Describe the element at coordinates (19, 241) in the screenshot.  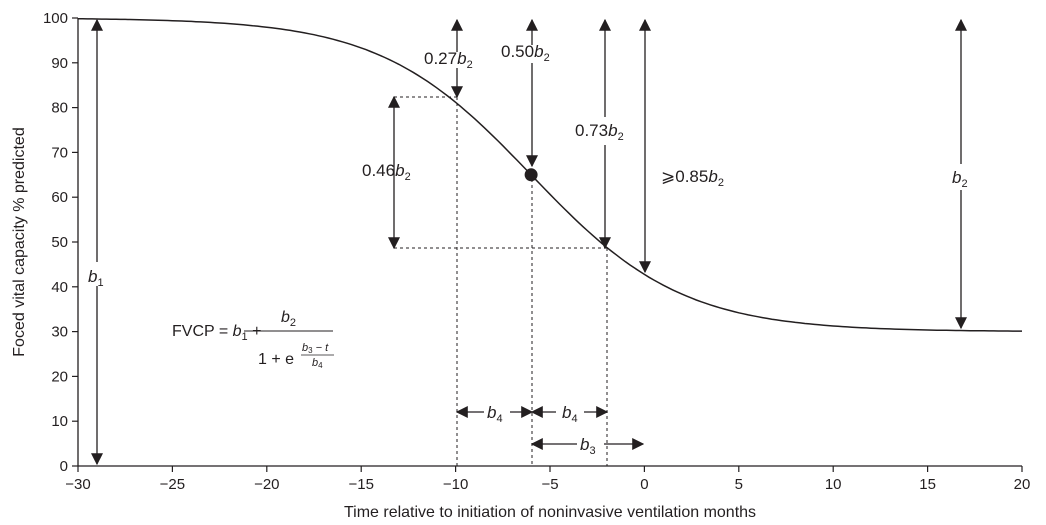
I see `y-axis-label: Foced vital capacity % predicted` at that location.